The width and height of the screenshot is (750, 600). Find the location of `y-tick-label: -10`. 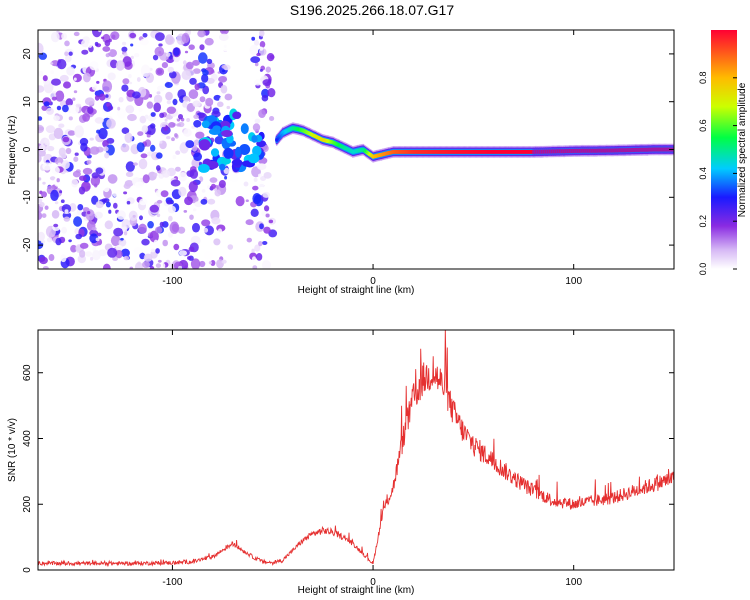

y-tick-label: -10 is located at coordinates (27, 197).